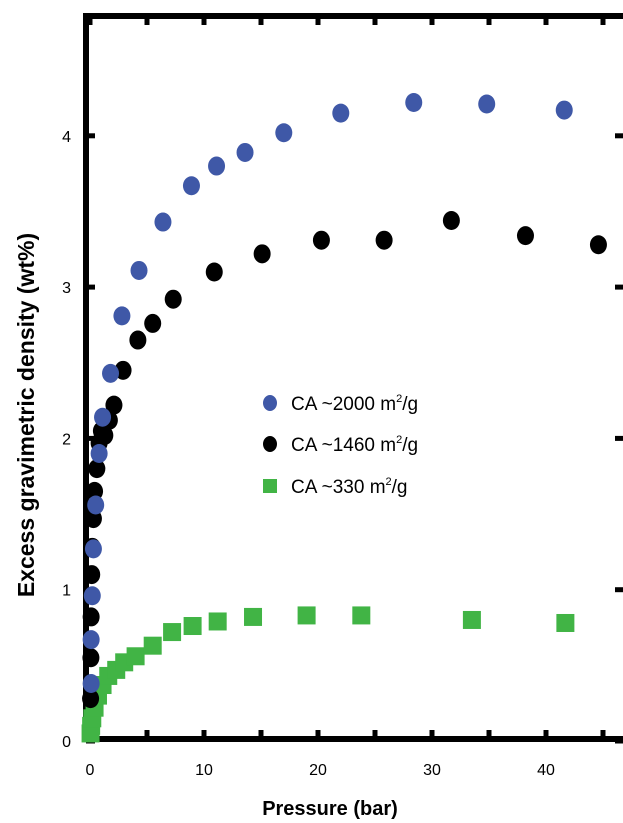 Image resolution: width=623 pixels, height=823 pixels. What do you see at coordinates (349, 487) in the screenshot?
I see `legend-label: CA ~330 m2/g` at bounding box center [349, 487].